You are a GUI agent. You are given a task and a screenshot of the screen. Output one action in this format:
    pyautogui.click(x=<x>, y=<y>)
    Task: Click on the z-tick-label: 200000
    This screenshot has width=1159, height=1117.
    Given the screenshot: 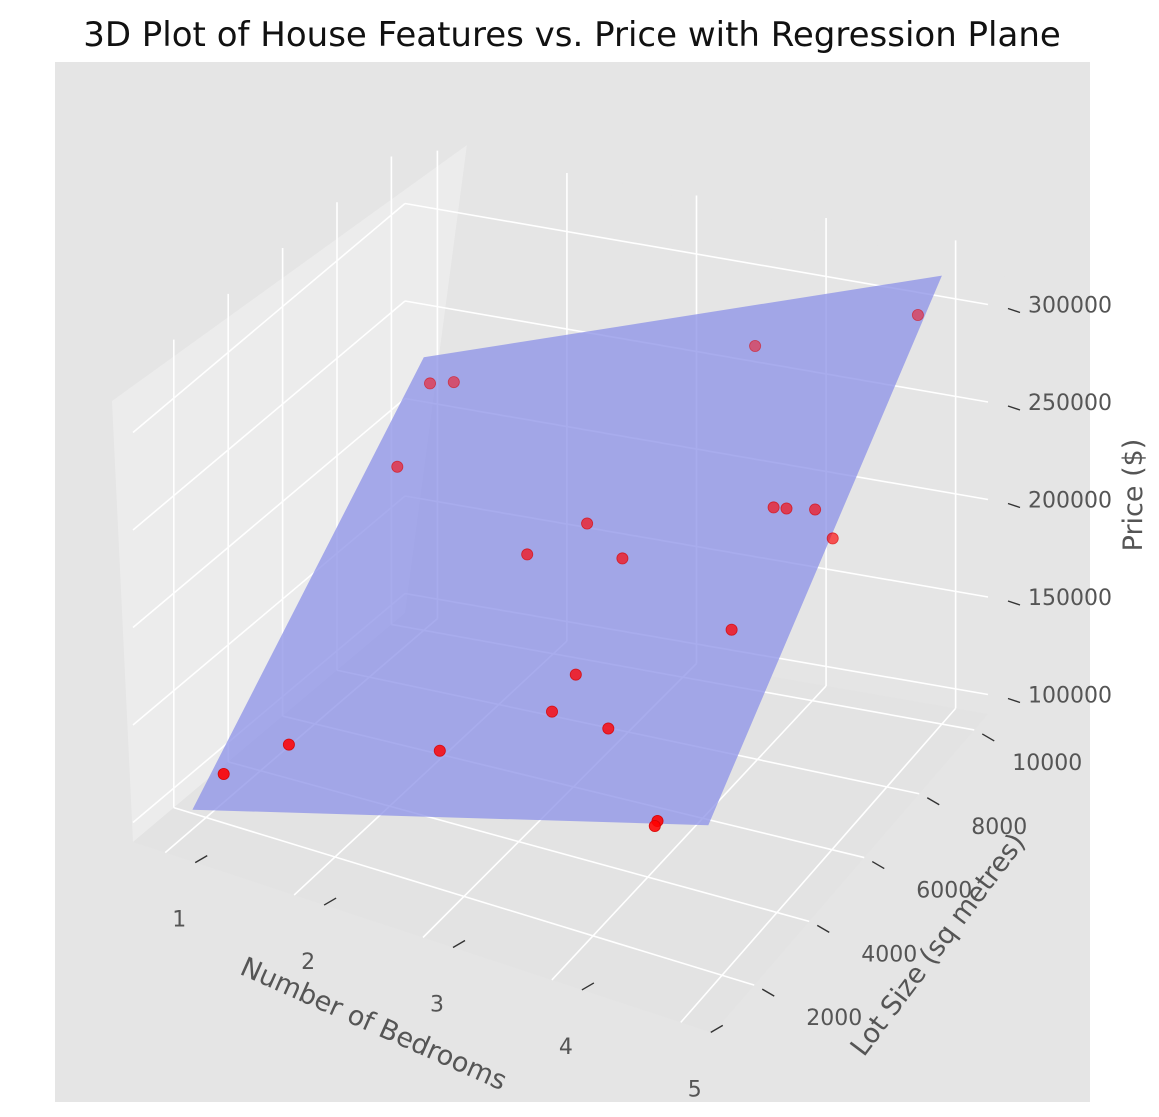 What is the action you would take?
    pyautogui.click(x=1070, y=501)
    